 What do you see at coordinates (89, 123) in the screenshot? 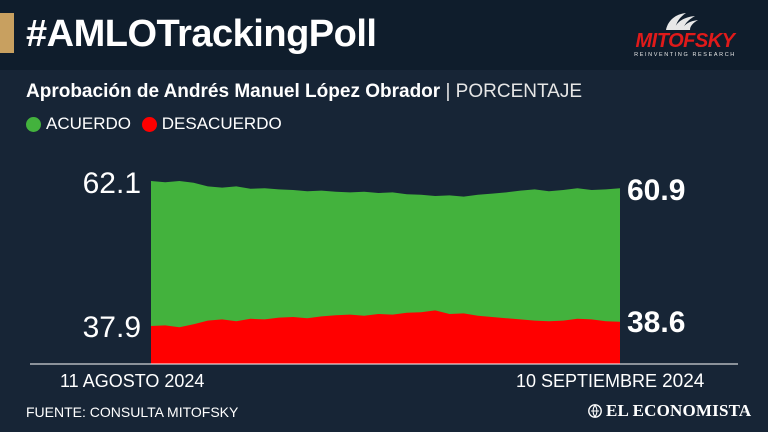
I see `legend-label-acuerdo: ACUERDO` at bounding box center [89, 123].